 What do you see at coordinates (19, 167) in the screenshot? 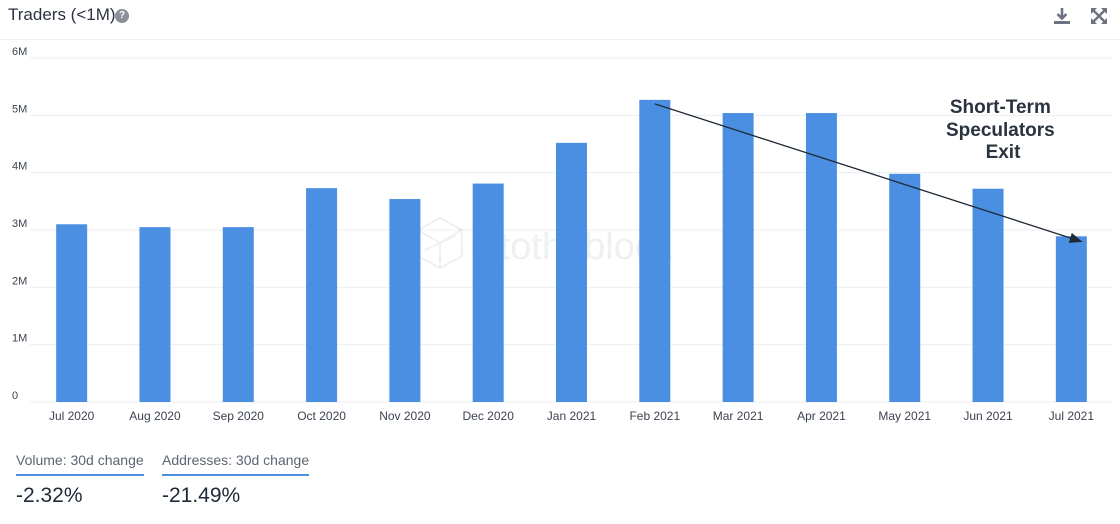
I see `y-tick-label: 4M` at bounding box center [19, 167].